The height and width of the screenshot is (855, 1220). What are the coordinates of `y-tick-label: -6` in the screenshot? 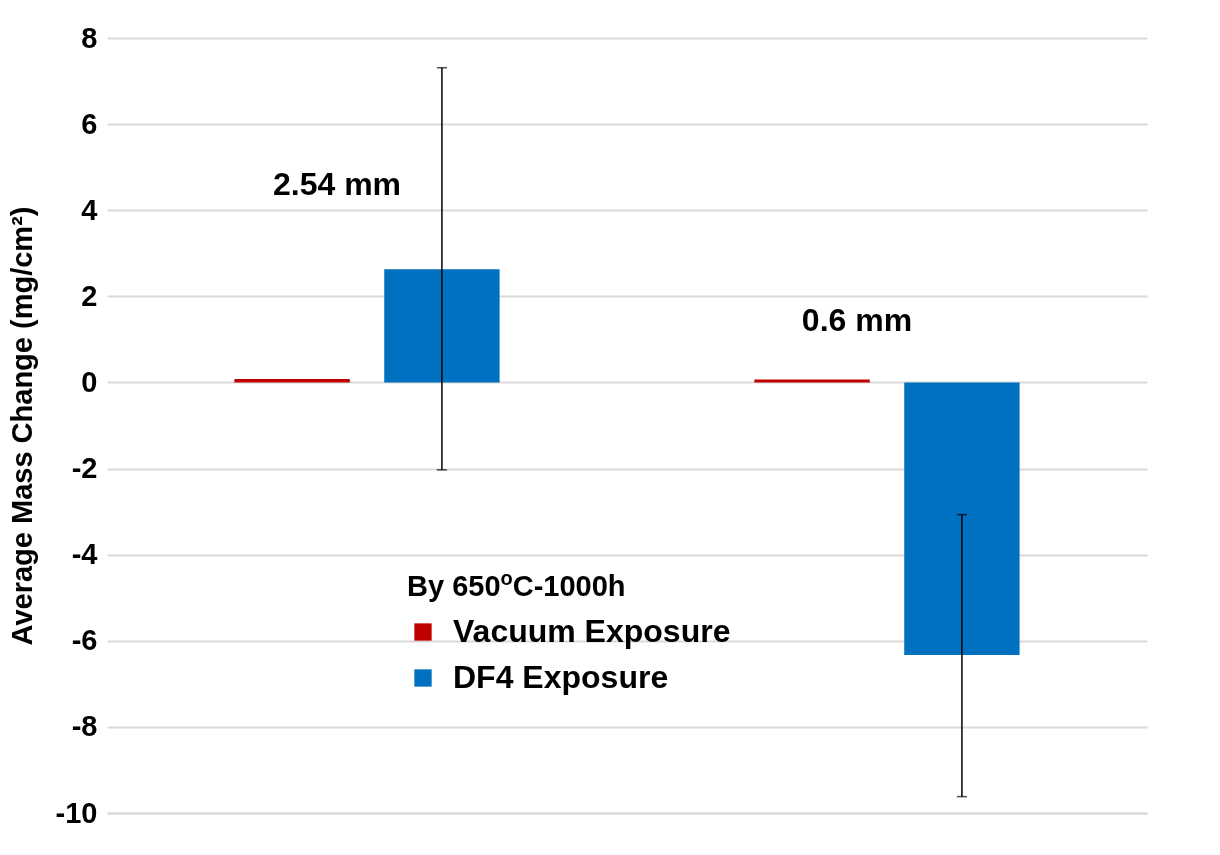 It's located at (84, 640).